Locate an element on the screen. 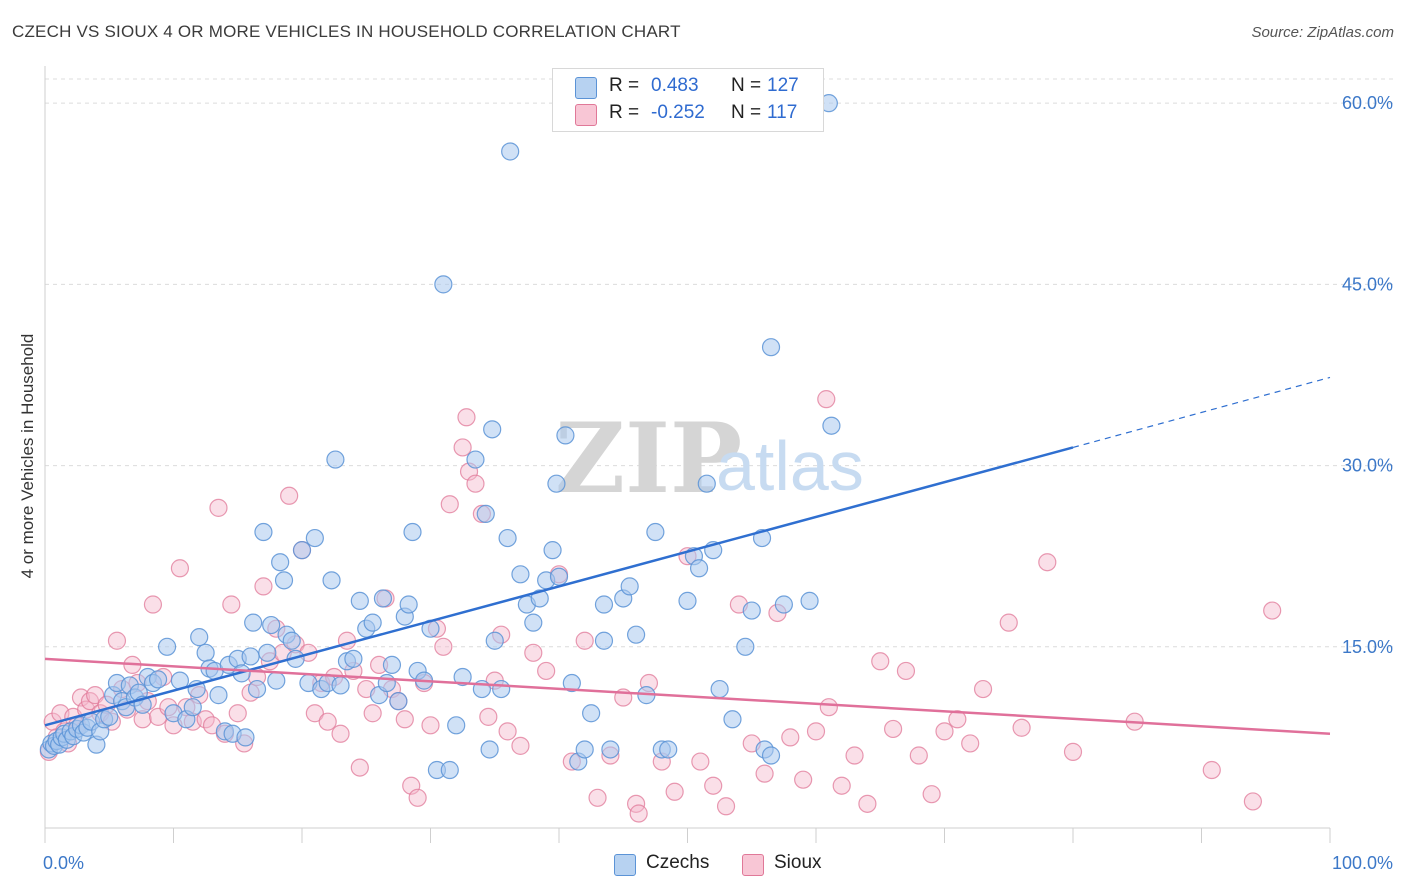  watermark: ZIP atlas is located at coordinates (709, 458).